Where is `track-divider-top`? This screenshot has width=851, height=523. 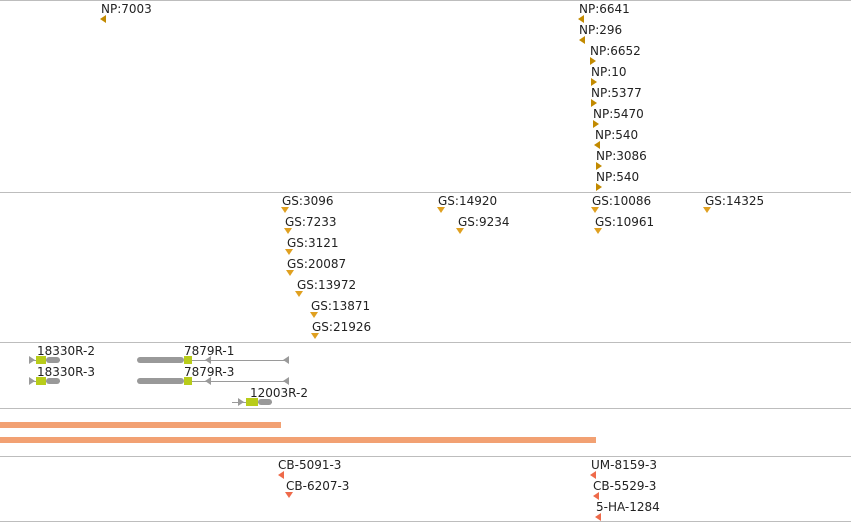 track-divider-top is located at coordinates (425, 0).